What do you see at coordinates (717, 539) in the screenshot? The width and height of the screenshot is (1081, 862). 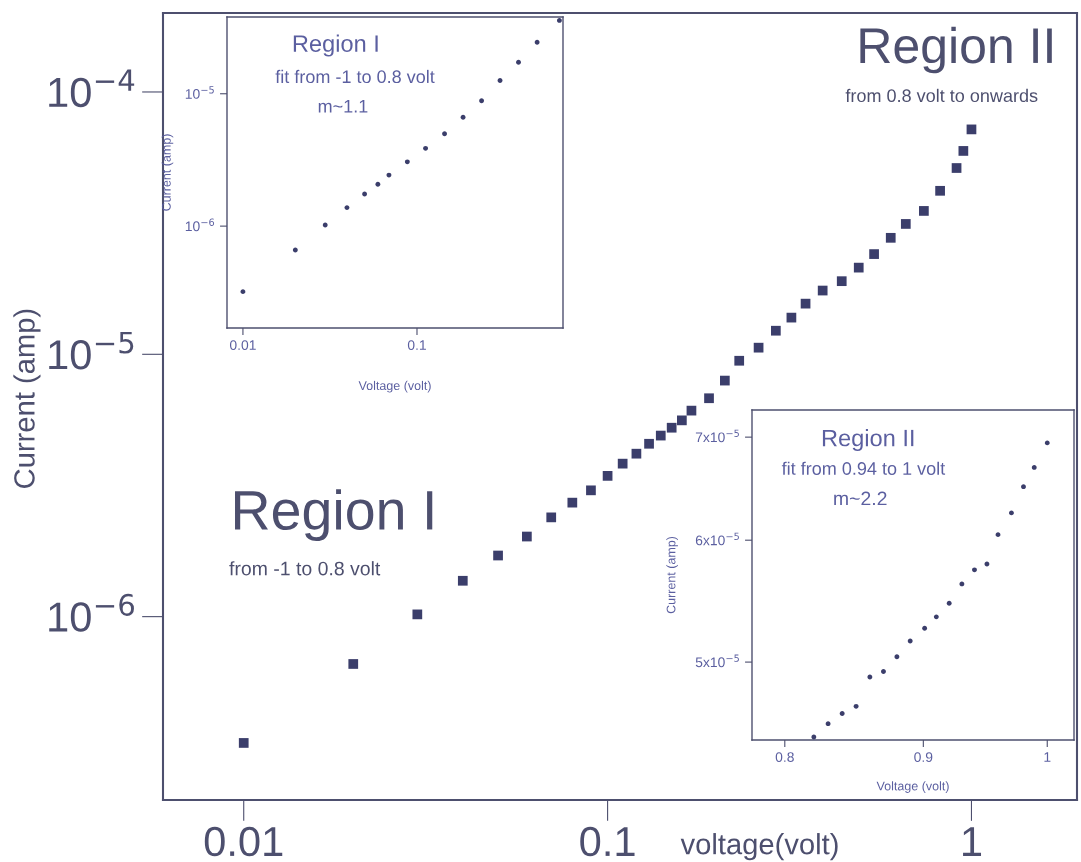 I see `y-tick-label: 6x10$^{−5}$` at bounding box center [717, 539].